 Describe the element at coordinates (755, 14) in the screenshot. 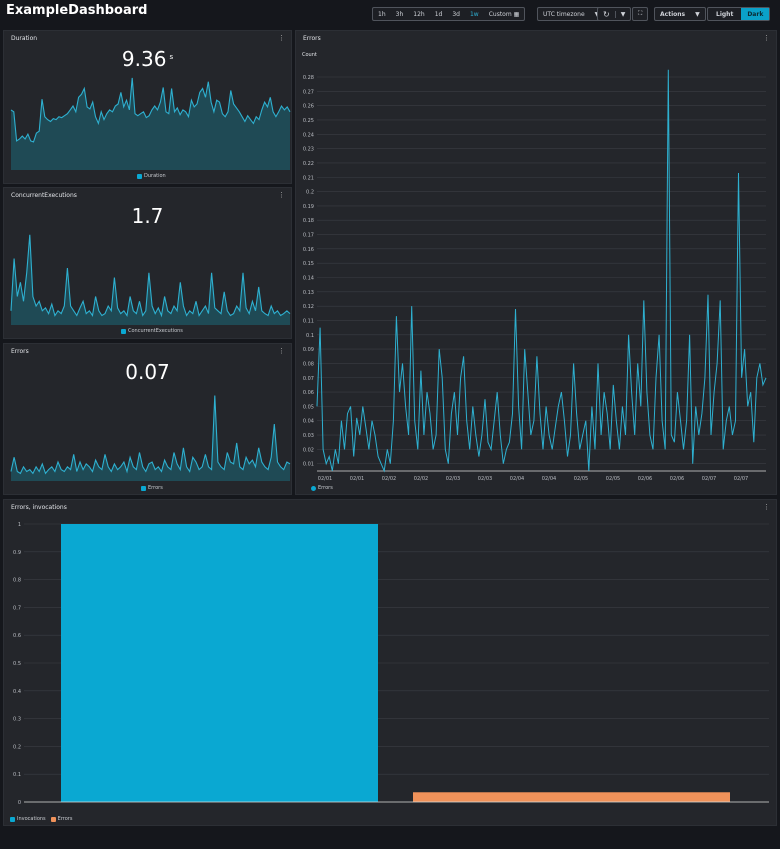

I see `dark-theme-button: Dark` at that location.